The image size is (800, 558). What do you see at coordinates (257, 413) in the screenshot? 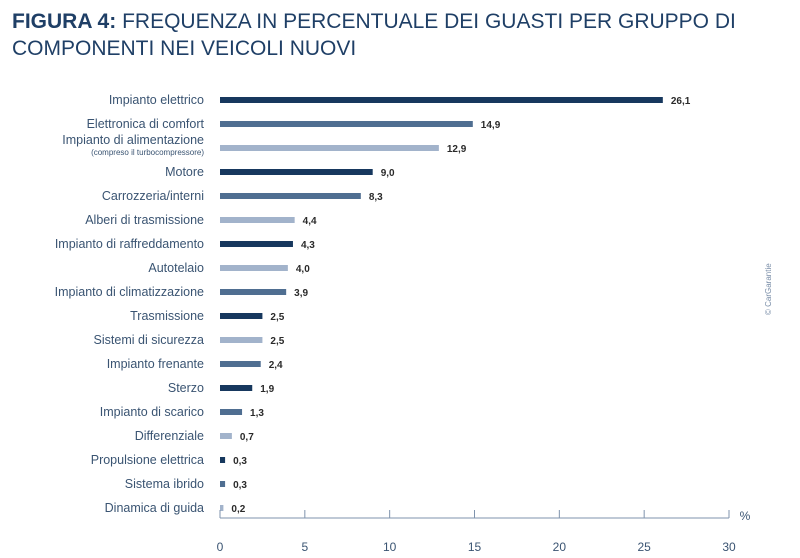
I see `value-label: 1,3` at bounding box center [257, 413].